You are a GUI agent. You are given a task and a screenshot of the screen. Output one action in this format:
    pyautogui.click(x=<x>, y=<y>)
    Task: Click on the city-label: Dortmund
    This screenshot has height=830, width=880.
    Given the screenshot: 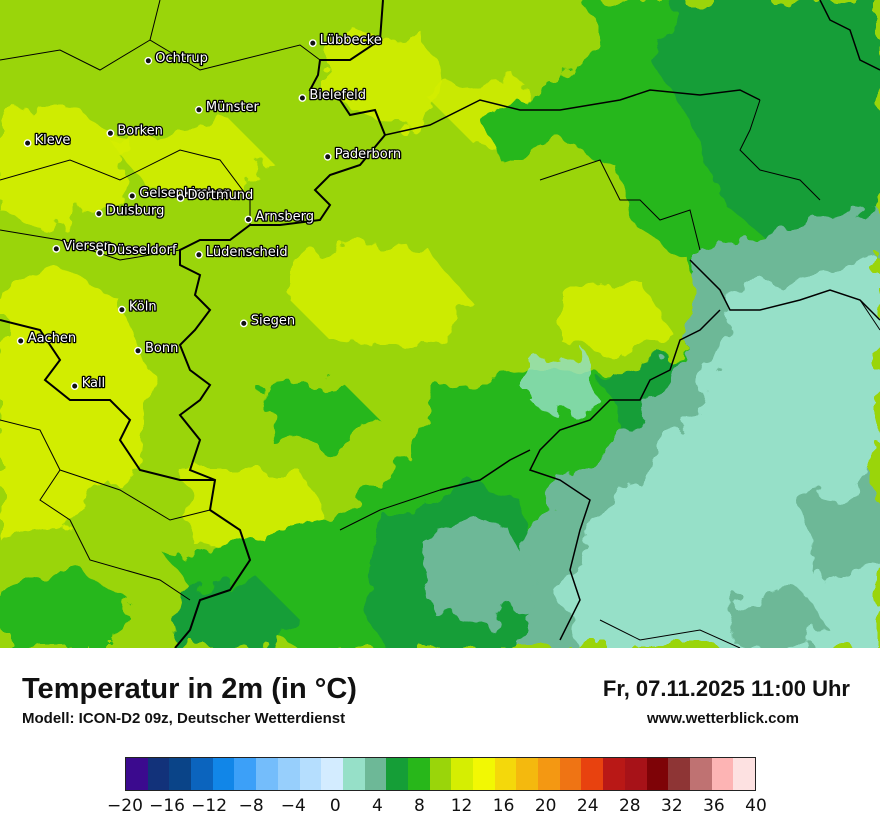 What is the action you would take?
    pyautogui.click(x=221, y=195)
    